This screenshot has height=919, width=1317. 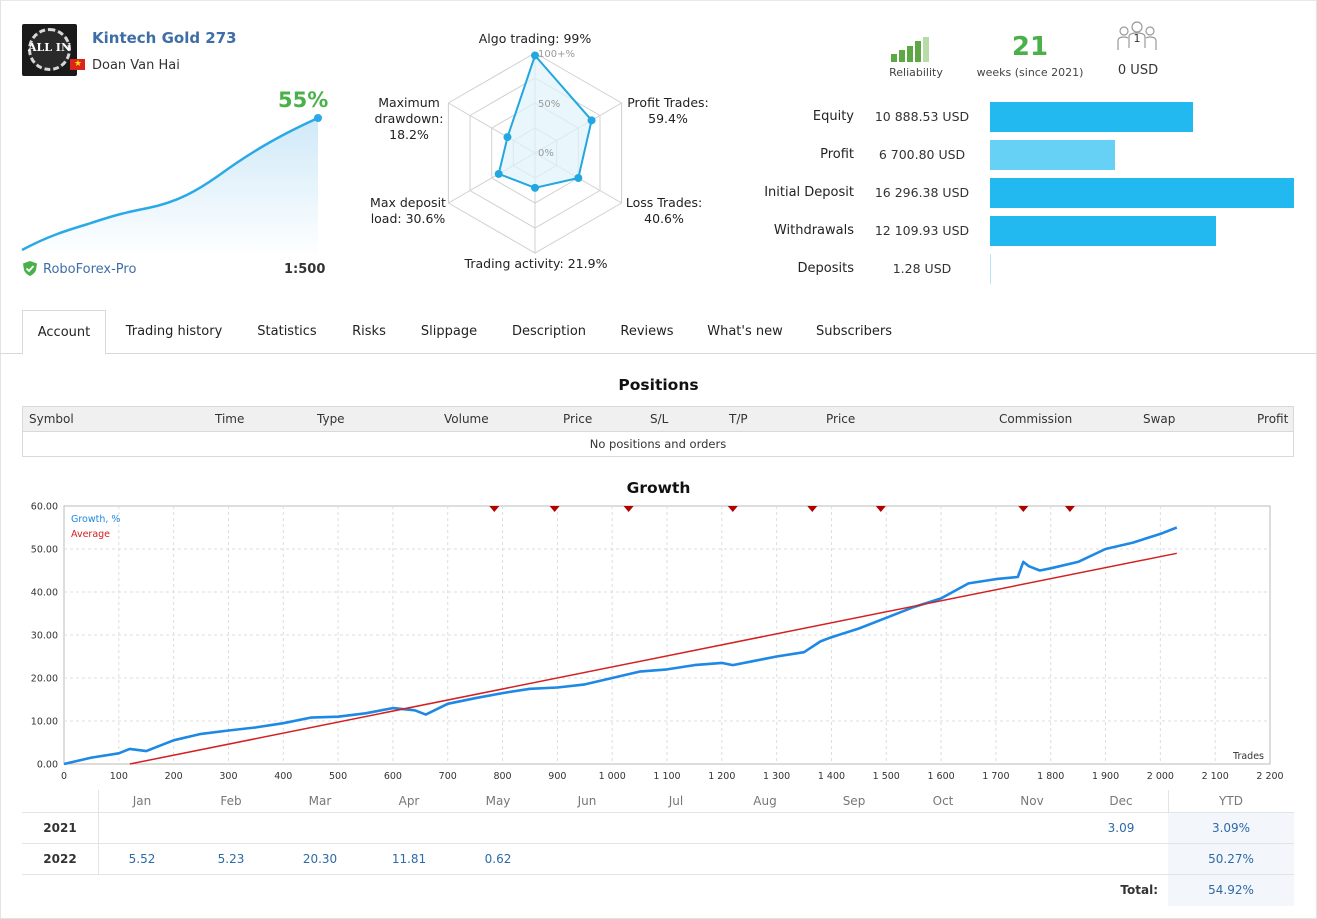 I want to click on x-tick-label: 800, so click(x=502, y=776).